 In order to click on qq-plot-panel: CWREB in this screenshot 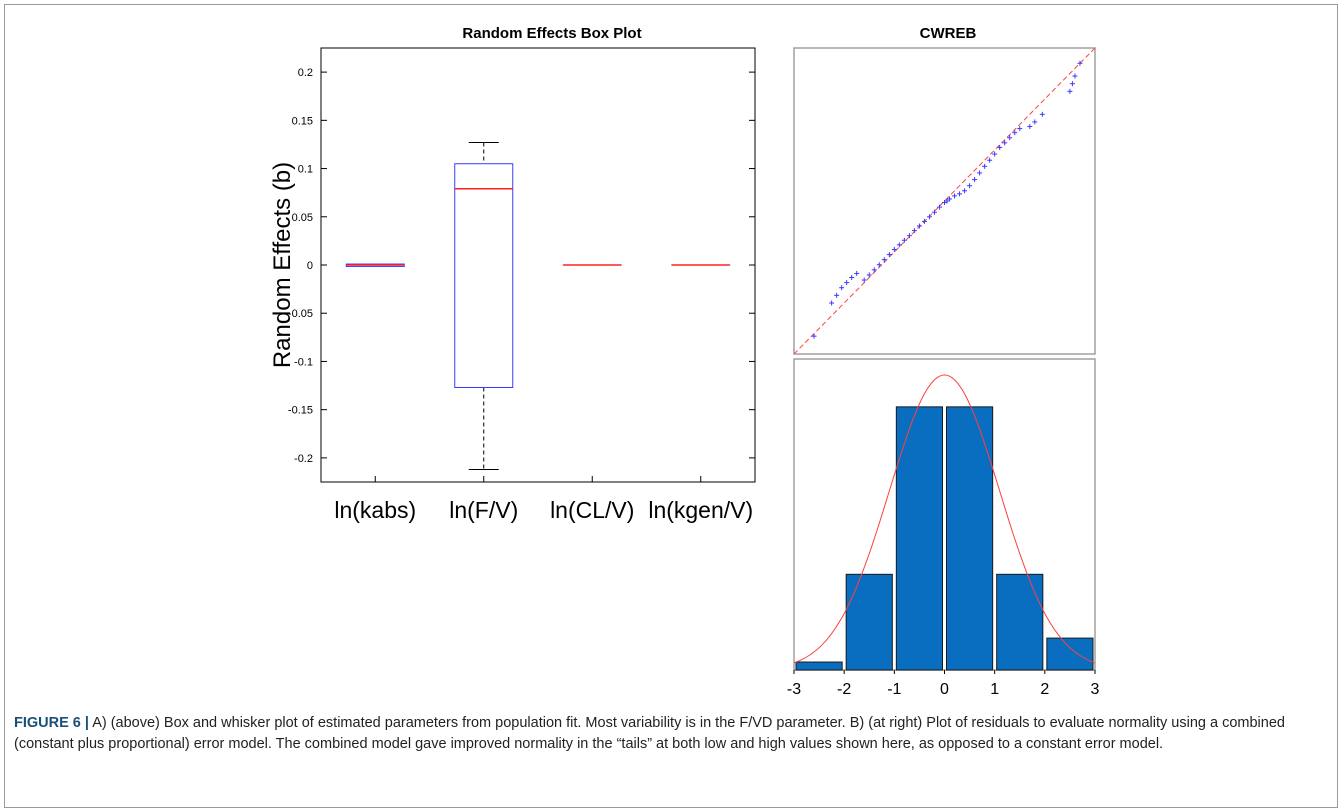, I will do `click(944, 190)`.